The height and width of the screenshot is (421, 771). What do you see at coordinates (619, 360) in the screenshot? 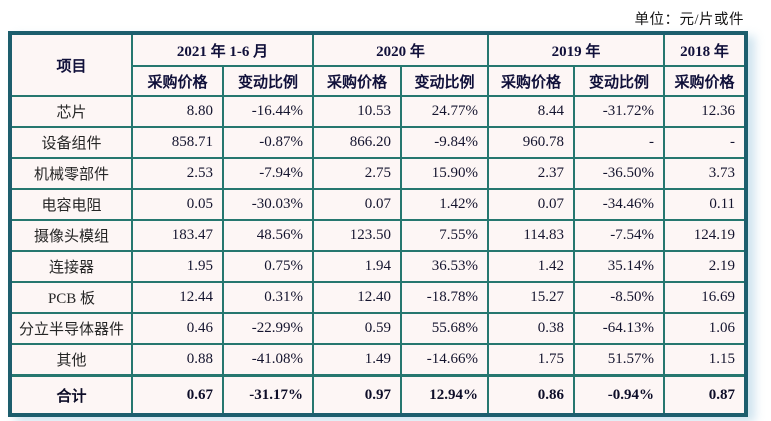
I see `cell-value: 51.57%` at bounding box center [619, 360].